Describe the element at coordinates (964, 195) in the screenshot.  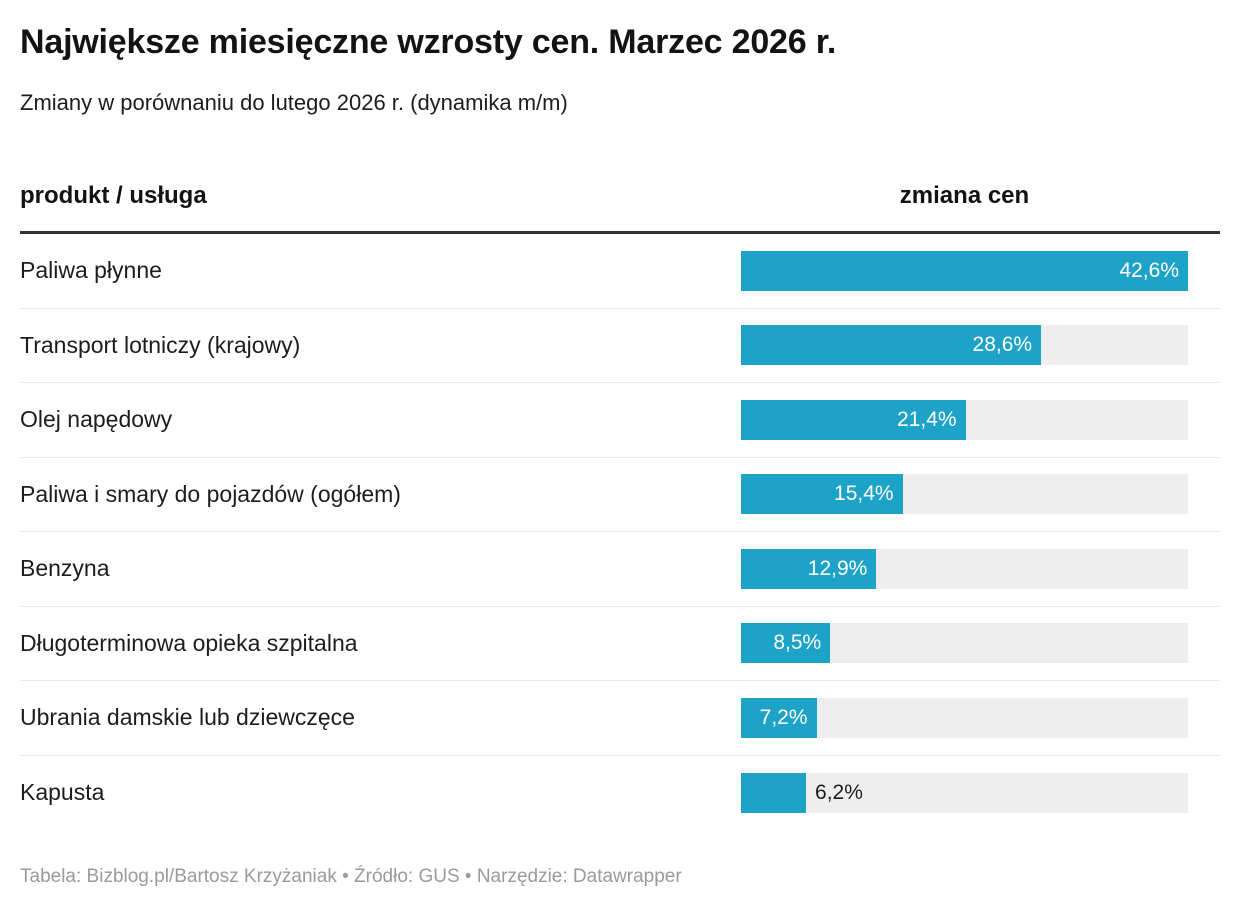
I see `column-header-change: zmiana cen` at that location.